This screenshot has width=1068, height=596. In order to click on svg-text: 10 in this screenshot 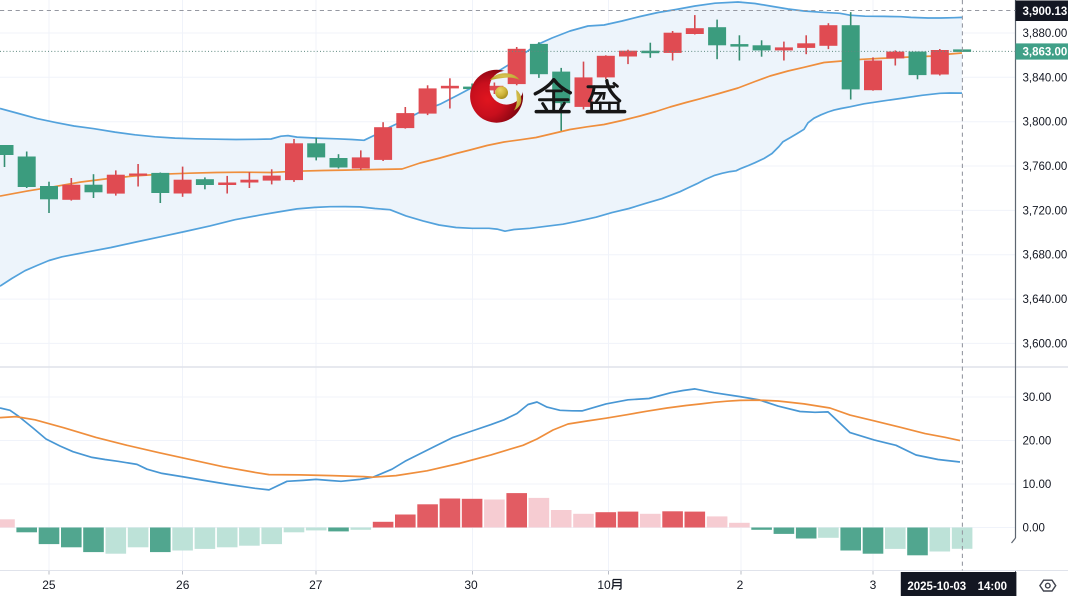, I will do `click(604, 585)`.